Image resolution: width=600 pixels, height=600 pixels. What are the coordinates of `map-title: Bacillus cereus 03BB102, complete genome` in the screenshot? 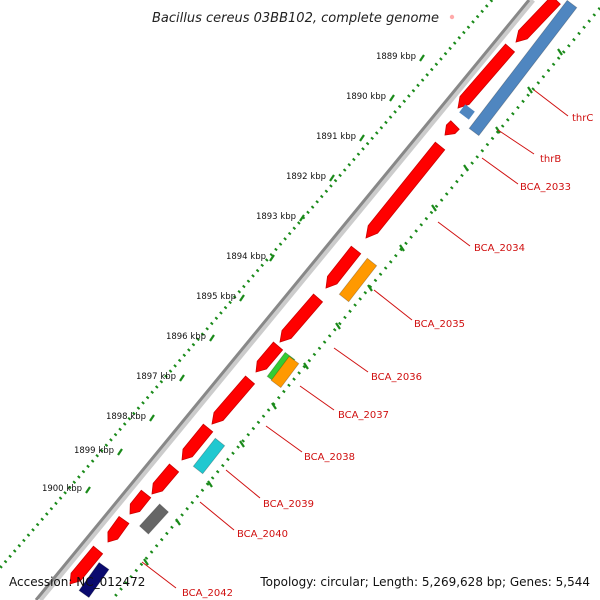 It's located at (295, 18).